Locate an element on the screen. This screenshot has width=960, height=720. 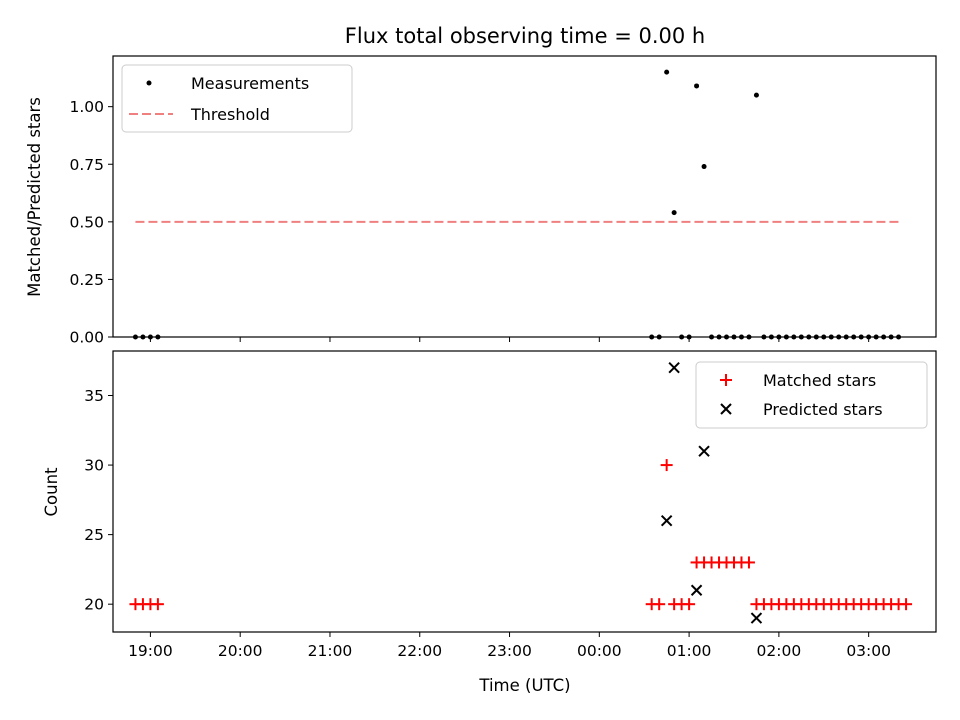
legend-predicted-marker is located at coordinates (726, 409).